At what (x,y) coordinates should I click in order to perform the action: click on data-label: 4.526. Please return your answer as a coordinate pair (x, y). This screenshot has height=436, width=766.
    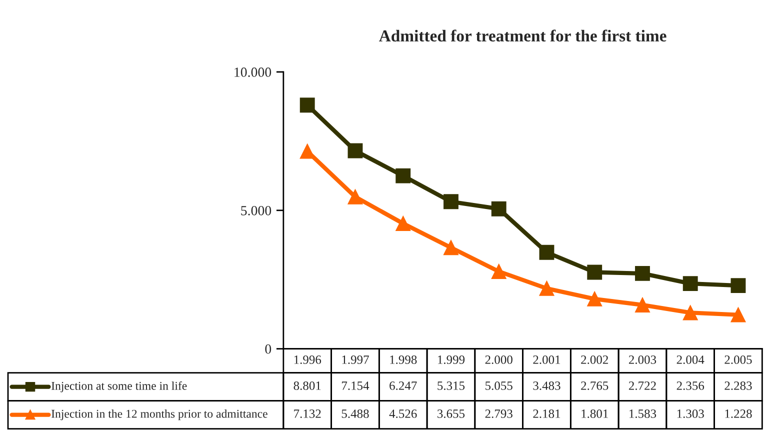
    Looking at the image, I should click on (403, 414).